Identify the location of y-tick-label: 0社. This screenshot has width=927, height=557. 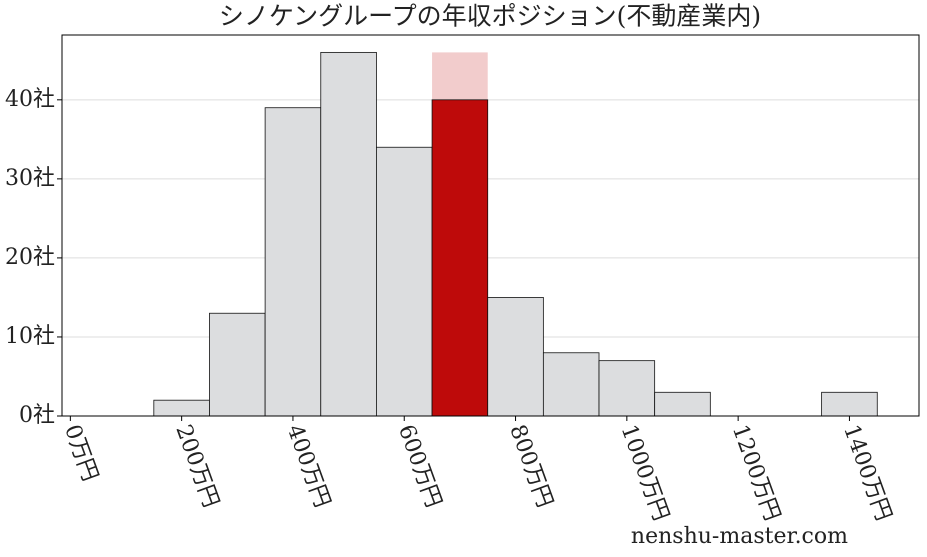
(37, 415).